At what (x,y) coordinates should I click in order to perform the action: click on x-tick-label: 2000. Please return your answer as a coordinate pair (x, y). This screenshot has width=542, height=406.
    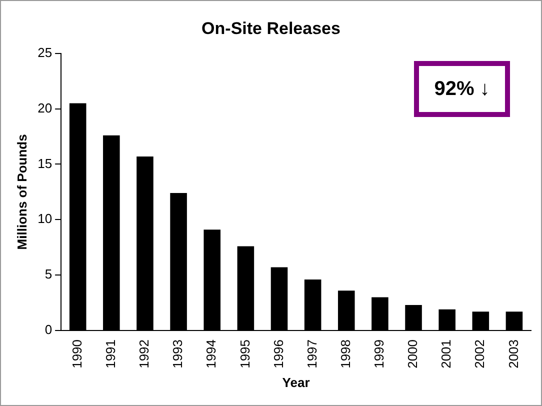
    Looking at the image, I should click on (412, 353).